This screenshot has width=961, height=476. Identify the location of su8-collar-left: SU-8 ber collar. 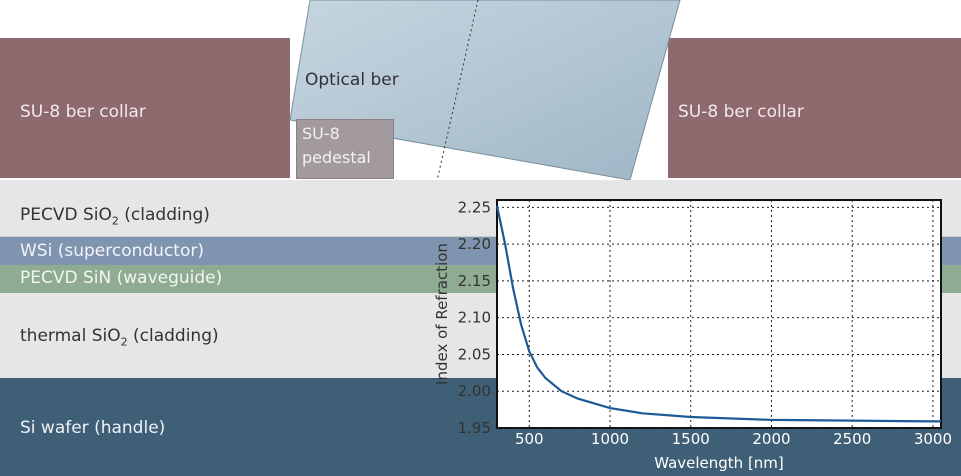
(145, 108).